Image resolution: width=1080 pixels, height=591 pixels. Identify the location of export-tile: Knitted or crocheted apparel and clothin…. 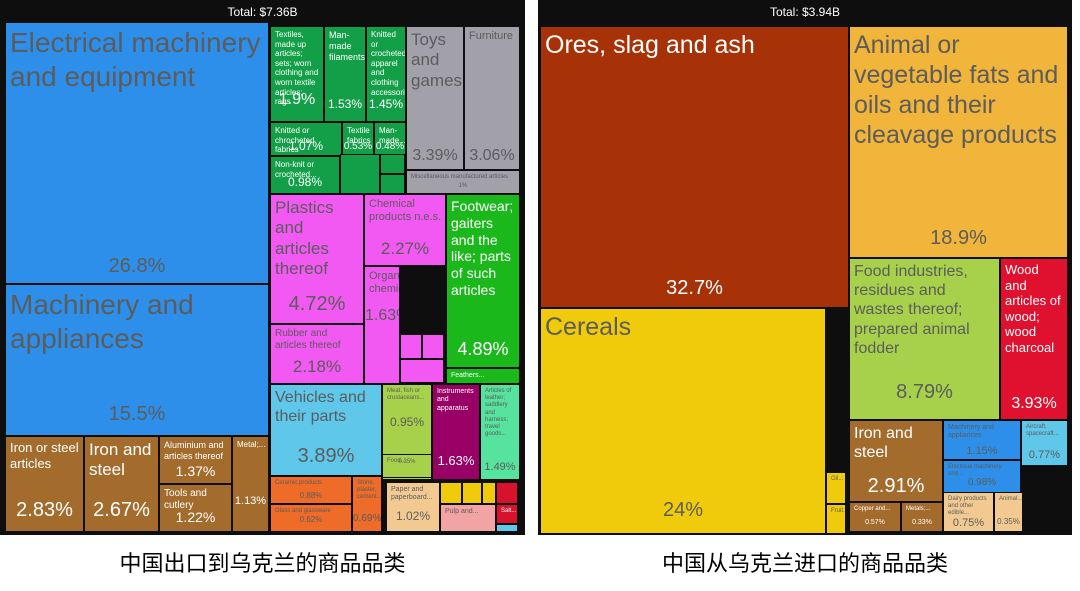
(386, 74).